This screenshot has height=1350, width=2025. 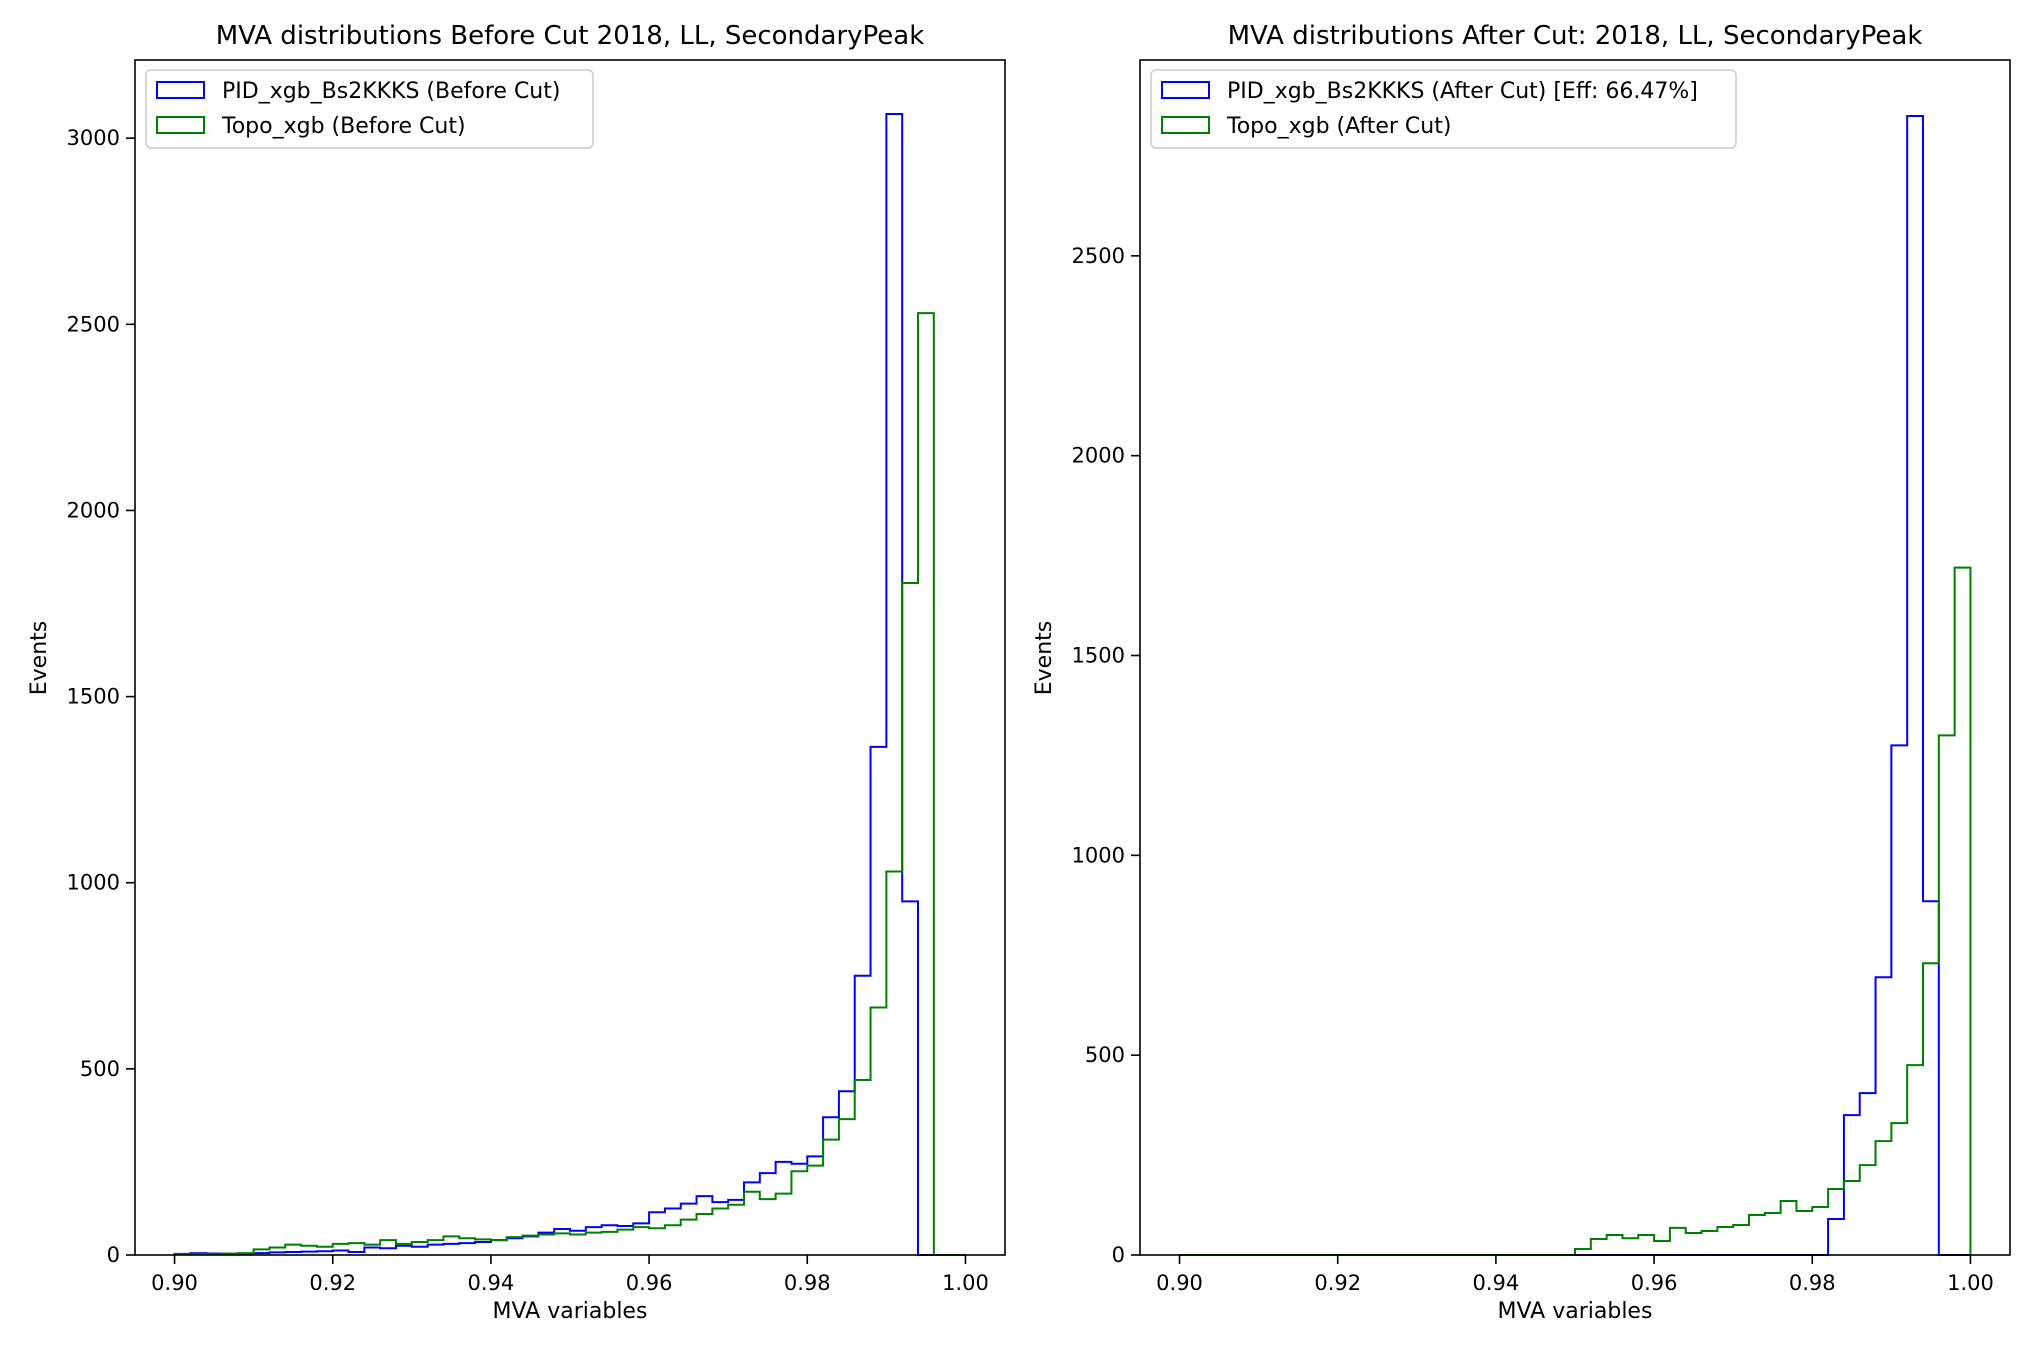 I want to click on y-axis-ticks: 0 500 1000 1500 2000 2500, so click(x=1106, y=755).